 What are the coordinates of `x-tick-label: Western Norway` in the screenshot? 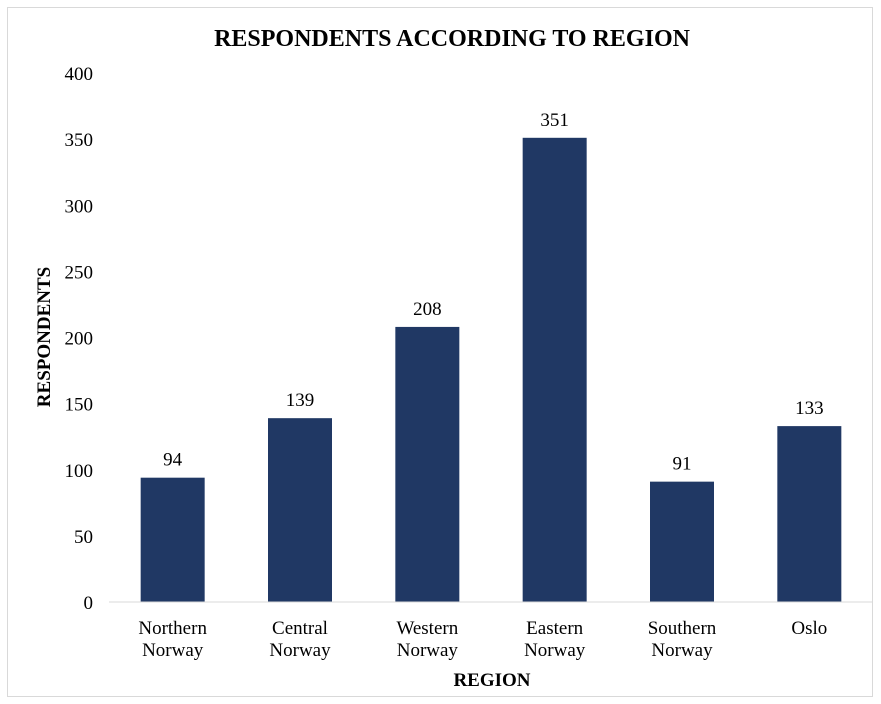 It's located at (427, 639).